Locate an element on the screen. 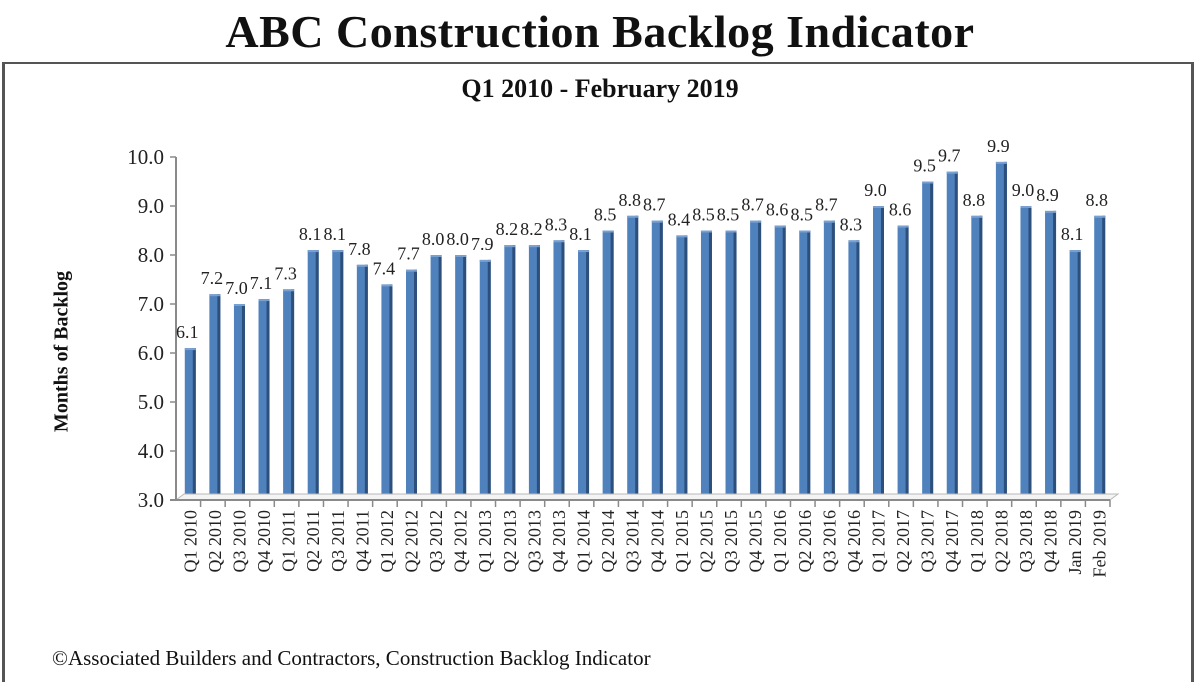 The width and height of the screenshot is (1200, 682). x-tick-label: Q1 2012 is located at coordinates (387, 541).